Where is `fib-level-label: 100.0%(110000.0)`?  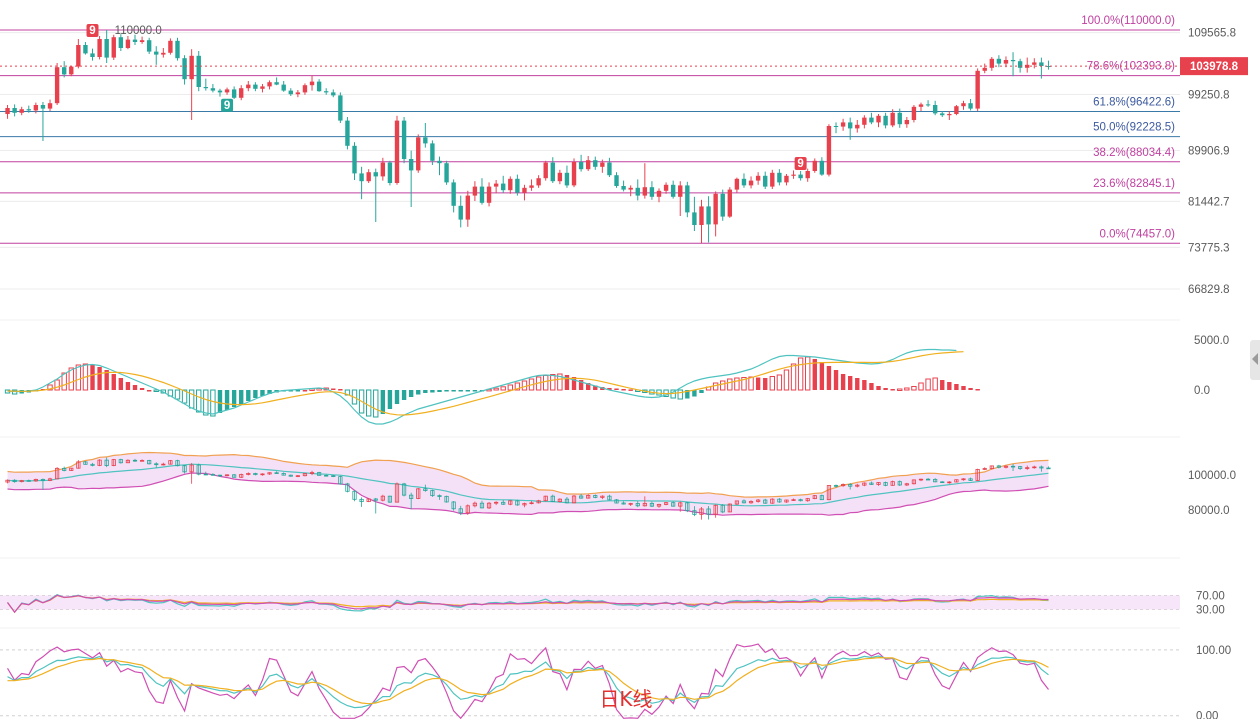 fib-level-label: 100.0%(110000.0) is located at coordinates (1128, 21).